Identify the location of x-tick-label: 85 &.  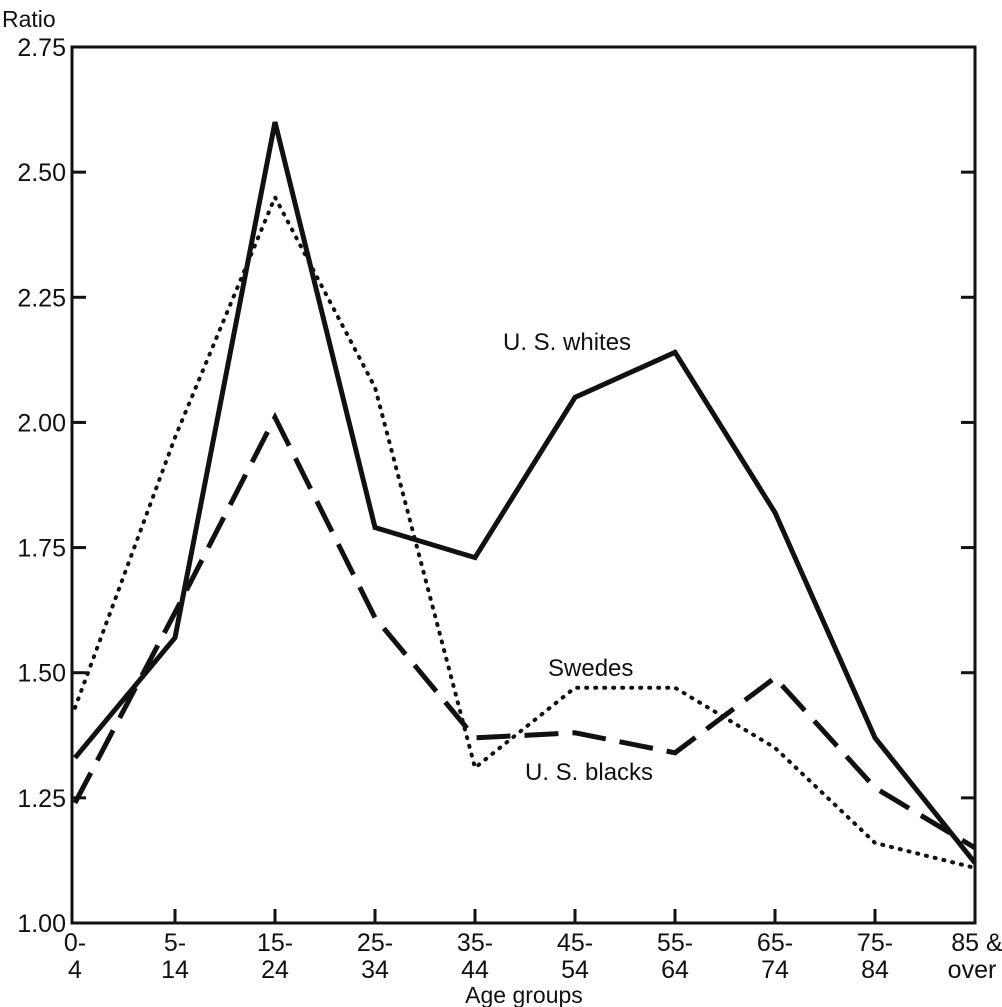
(976, 943).